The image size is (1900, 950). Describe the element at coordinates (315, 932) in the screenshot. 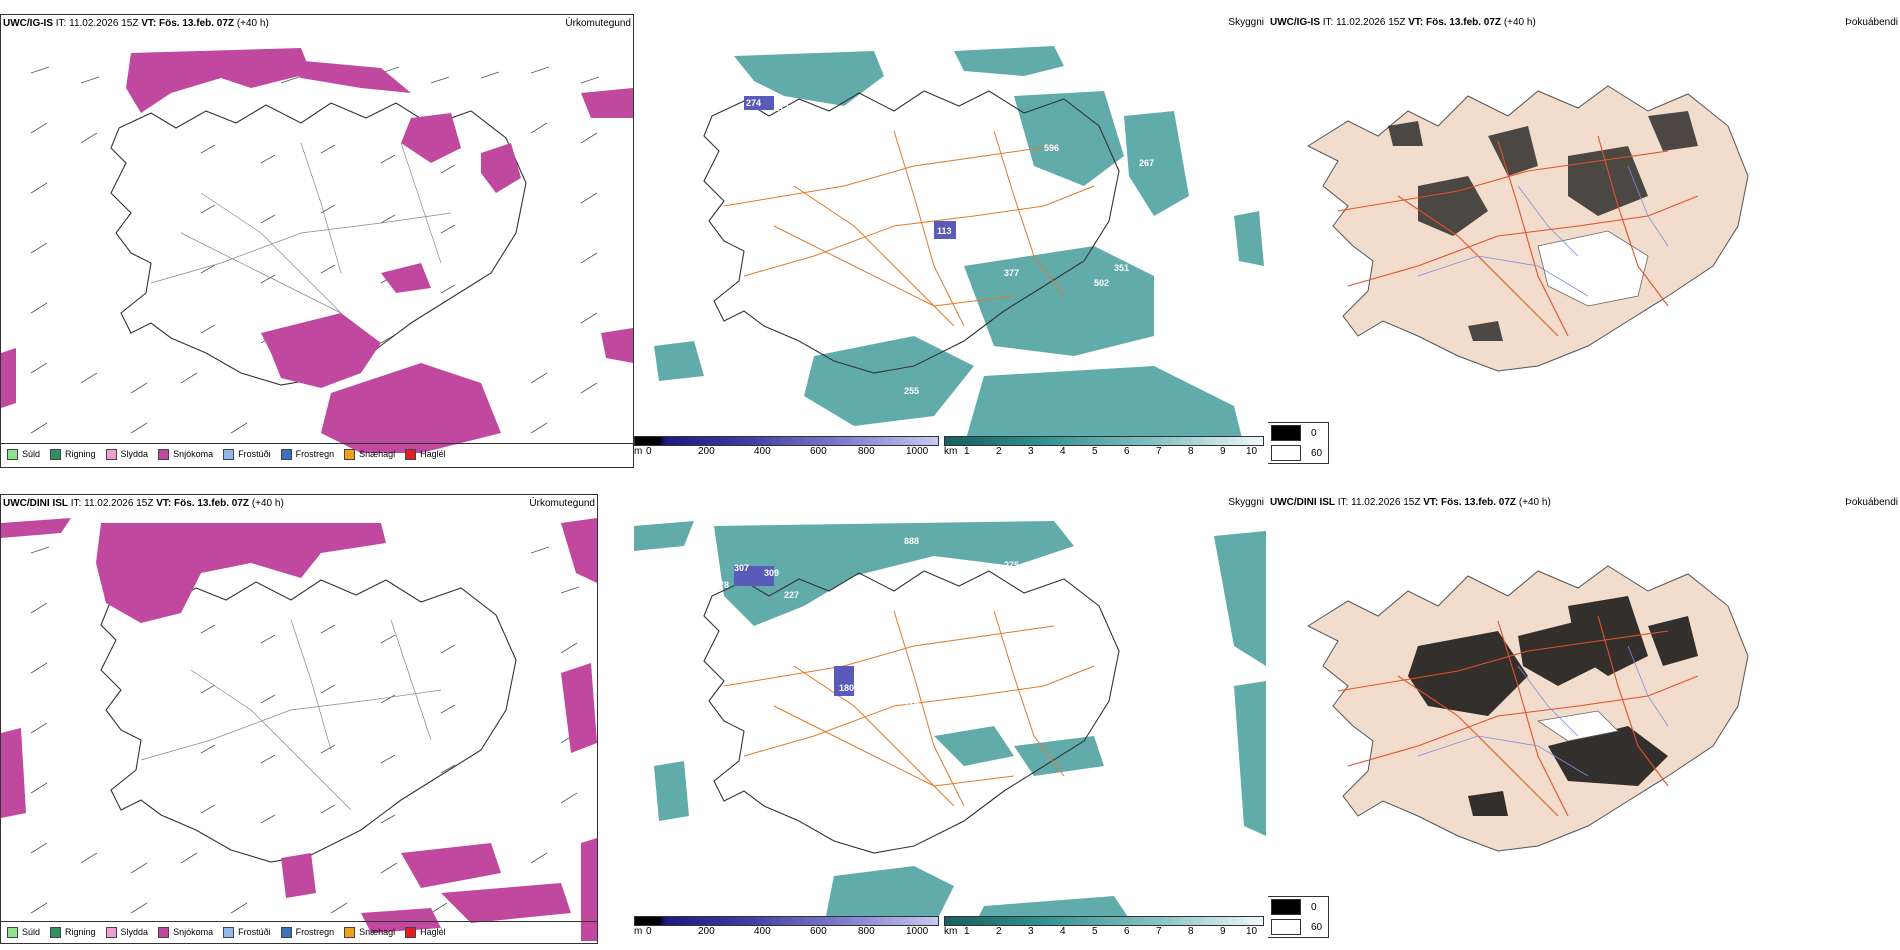

I see `legend-label: Frostregn` at that location.